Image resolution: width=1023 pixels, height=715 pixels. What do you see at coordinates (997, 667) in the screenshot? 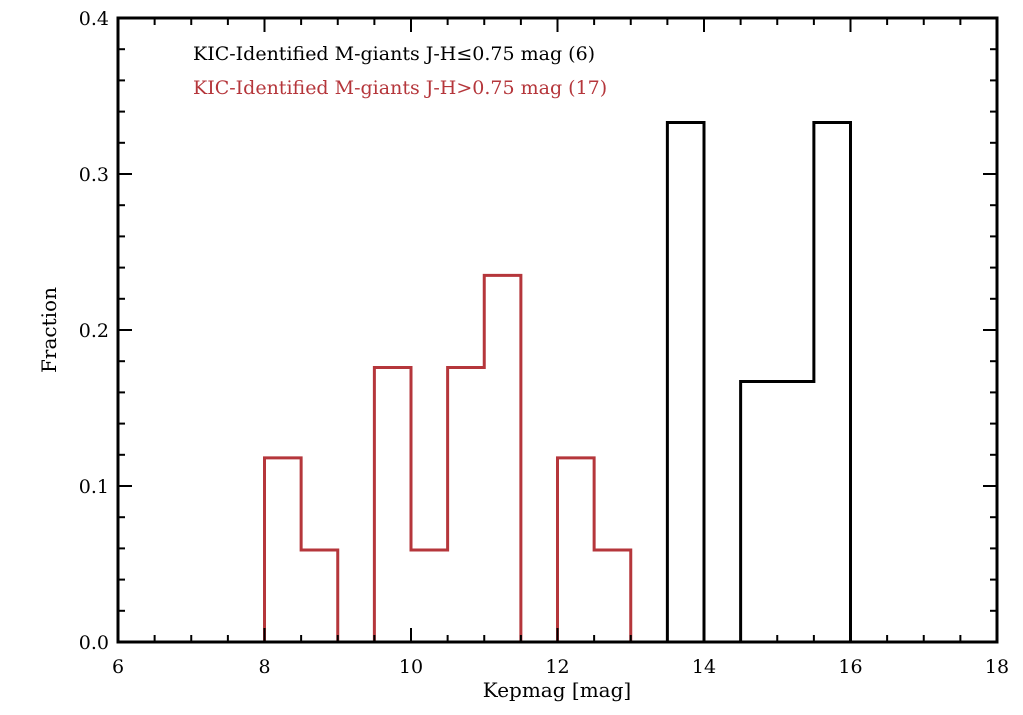
I see `x-tick-label: 18` at bounding box center [997, 667].